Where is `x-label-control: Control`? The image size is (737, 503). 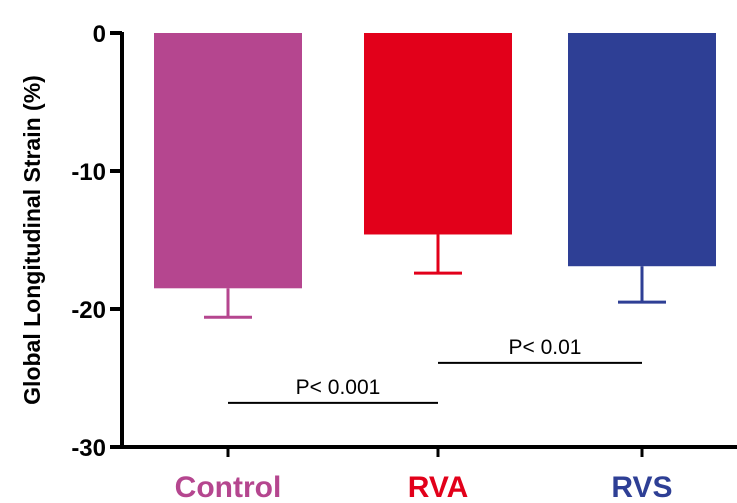 x-label-control: Control is located at coordinates (228, 487).